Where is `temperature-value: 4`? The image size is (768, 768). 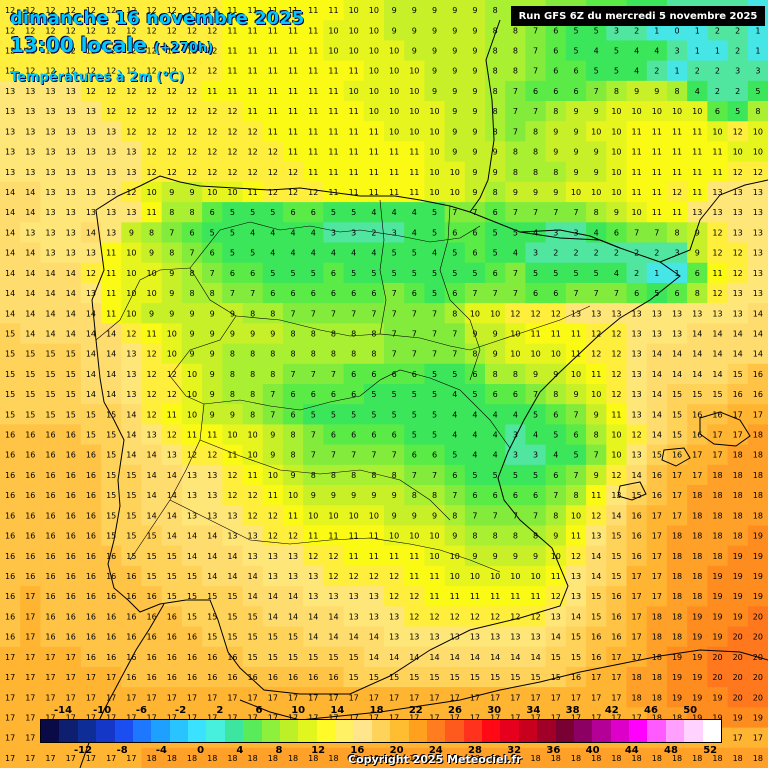
temperature-value: 4 is located at coordinates (636, 71).